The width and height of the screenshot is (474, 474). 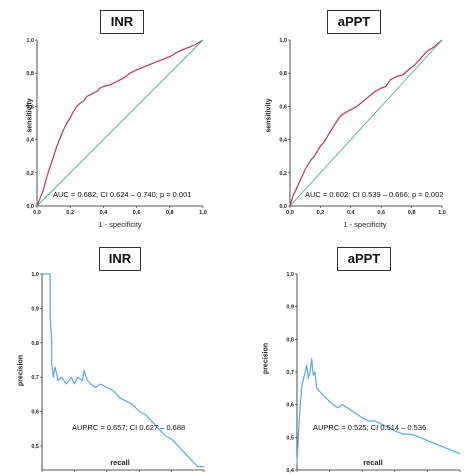 What do you see at coordinates (370, 427) in the screenshot?
I see `chart-annotation: AUPRC = 0.525; CI 0.514 – 0.536` at bounding box center [370, 427].